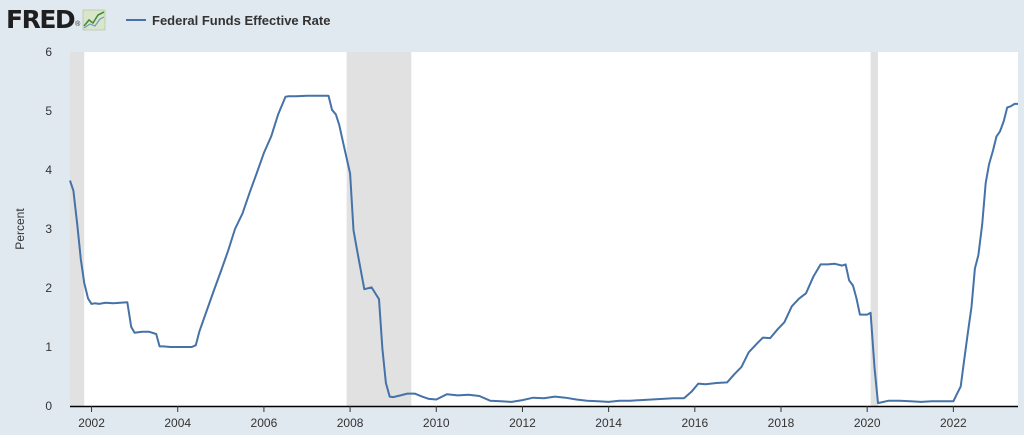 The height and width of the screenshot is (435, 1024). What do you see at coordinates (241, 20) in the screenshot?
I see `legend-label: Federal Funds Effective Rate` at bounding box center [241, 20].